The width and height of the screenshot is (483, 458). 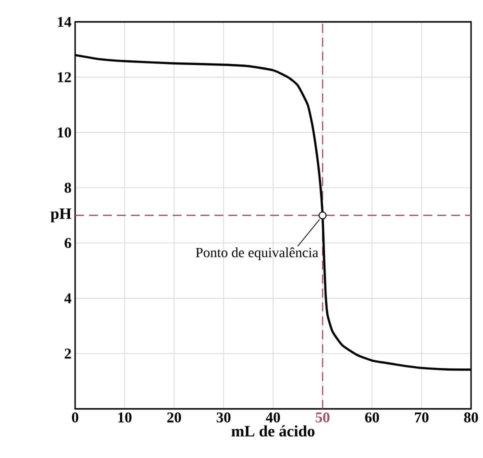 I want to click on y-tick-label: 12, so click(x=64, y=77).